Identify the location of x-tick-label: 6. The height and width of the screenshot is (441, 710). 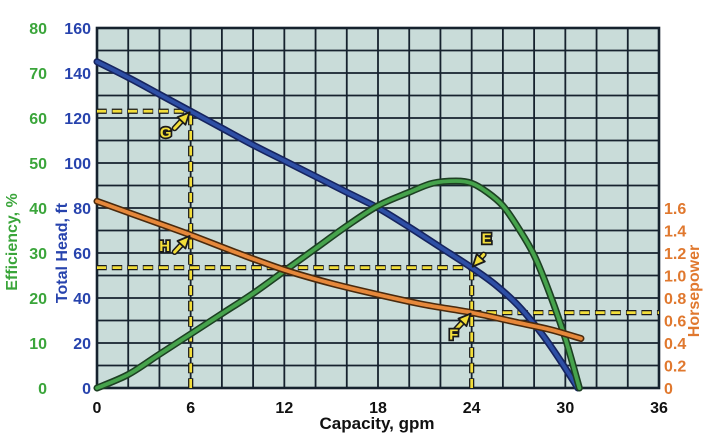
(190, 408).